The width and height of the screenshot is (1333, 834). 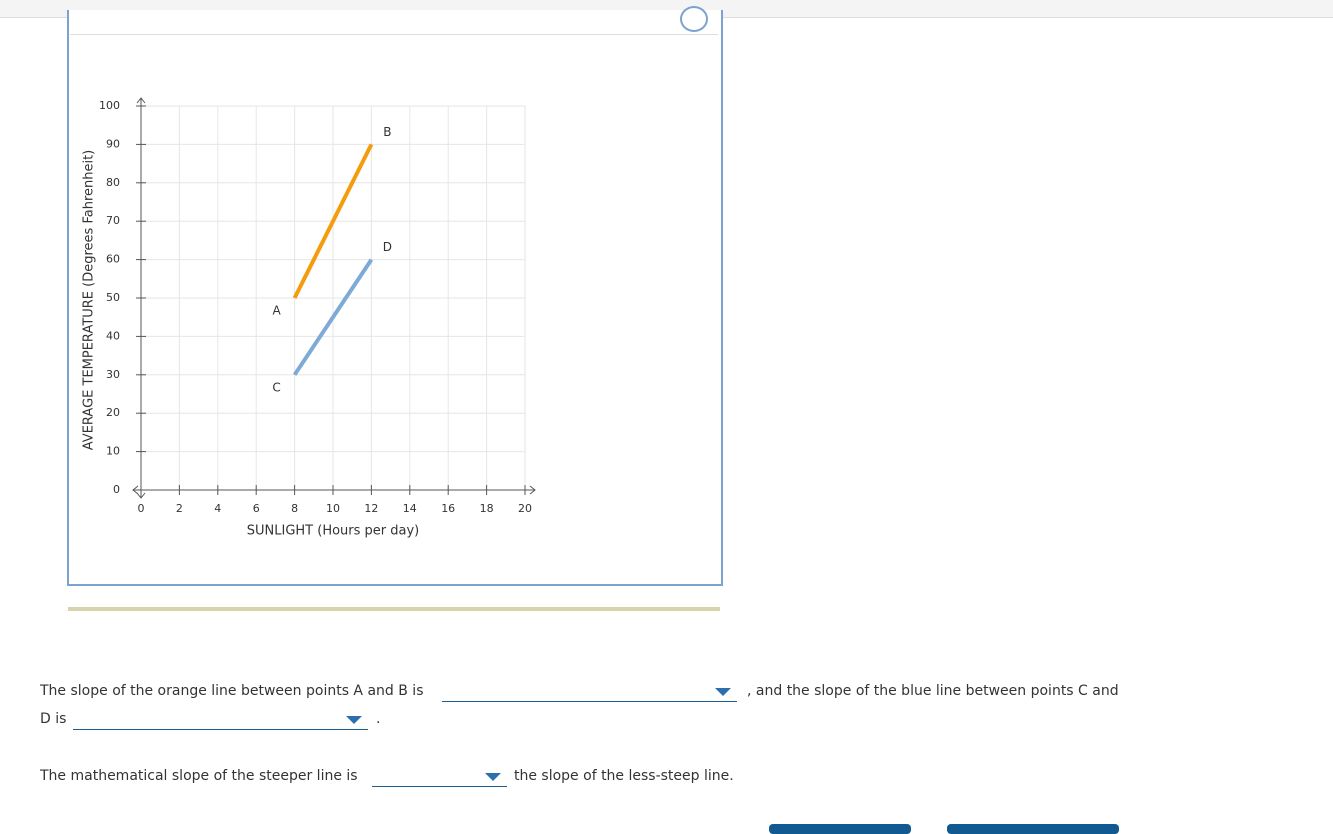 I want to click on x-tick-label: 18, so click(x=487, y=508).